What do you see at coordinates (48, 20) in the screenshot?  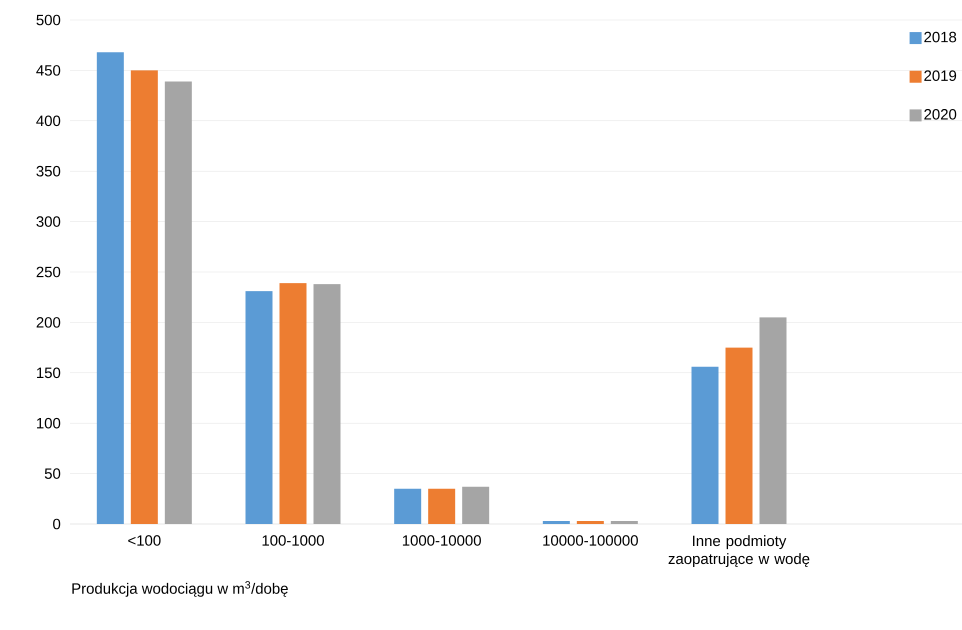 I see `y-tick-label: 500` at bounding box center [48, 20].